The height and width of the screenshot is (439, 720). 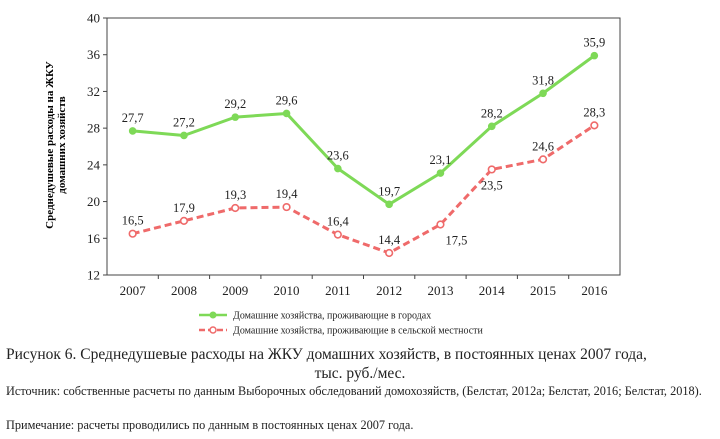 What do you see at coordinates (184, 208) in the screenshot?
I see `data-label: 17,9` at bounding box center [184, 208].